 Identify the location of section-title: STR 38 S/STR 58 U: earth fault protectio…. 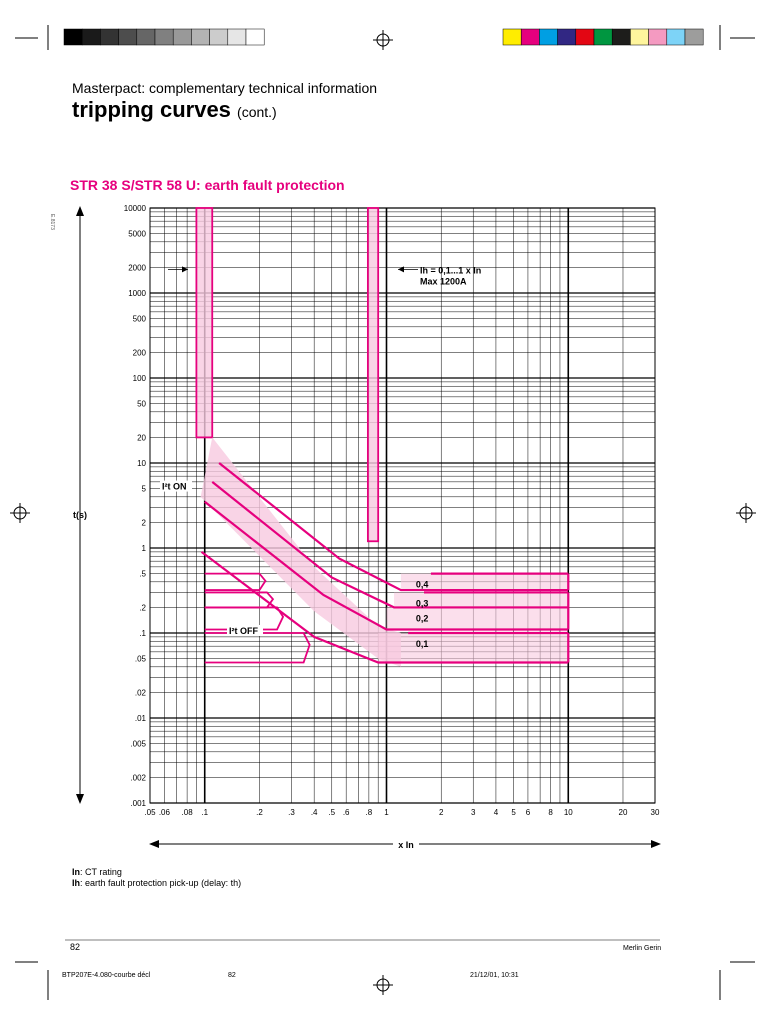
(207, 185).